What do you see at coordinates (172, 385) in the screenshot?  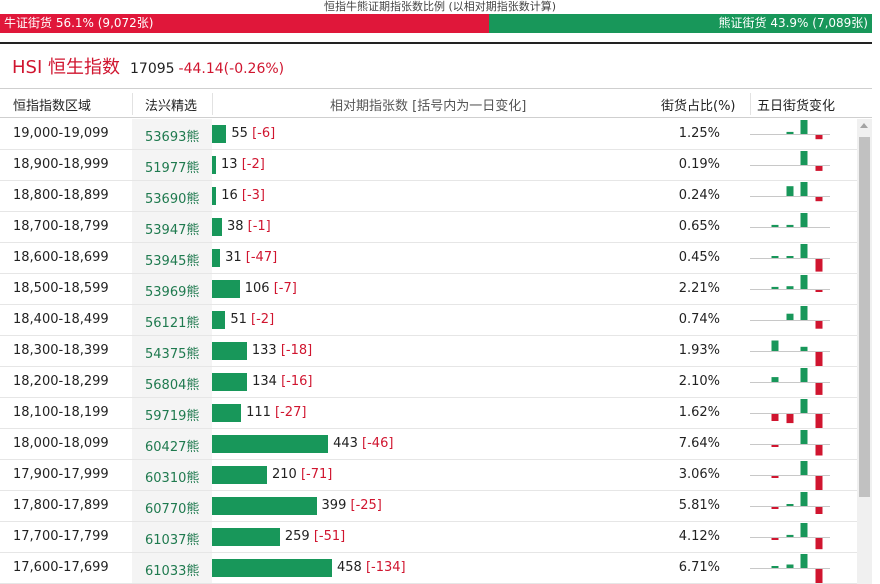 I see `warrant-code-link: 56804熊` at bounding box center [172, 385].